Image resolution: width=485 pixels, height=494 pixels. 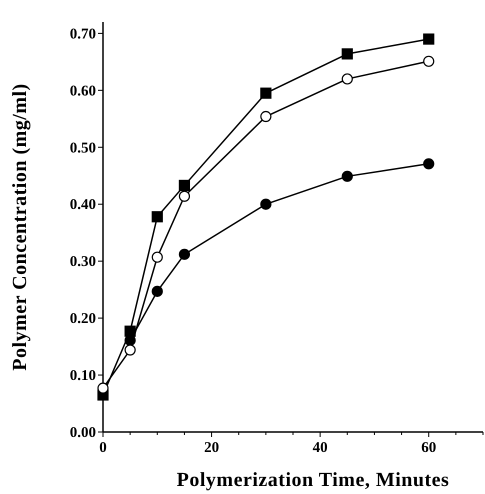 I want to click on y-tick-label: 0.70, so click(x=83, y=34).